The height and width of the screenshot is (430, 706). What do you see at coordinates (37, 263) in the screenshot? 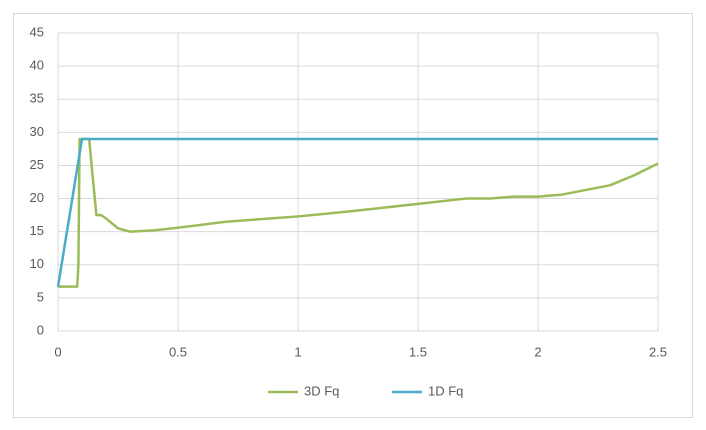
I see `y-tick-label: 10` at bounding box center [37, 263].